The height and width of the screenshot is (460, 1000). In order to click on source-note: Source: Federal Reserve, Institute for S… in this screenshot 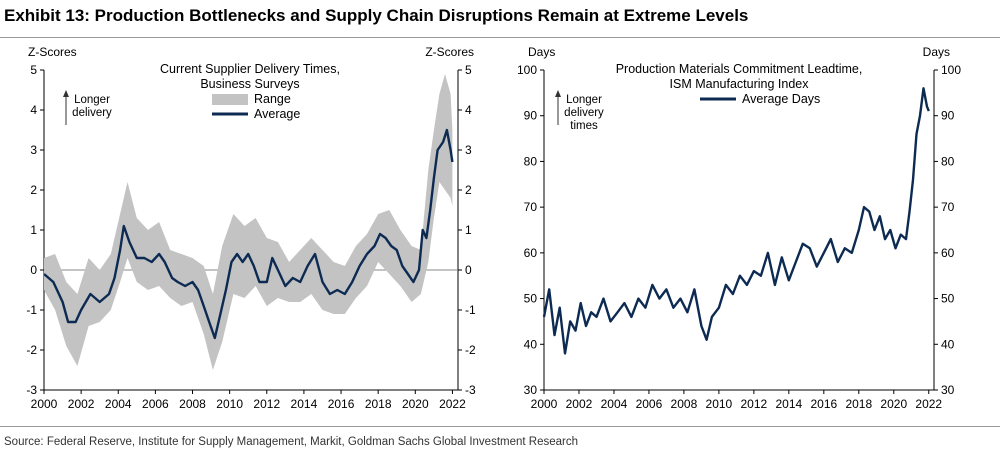, I will do `click(291, 442)`.